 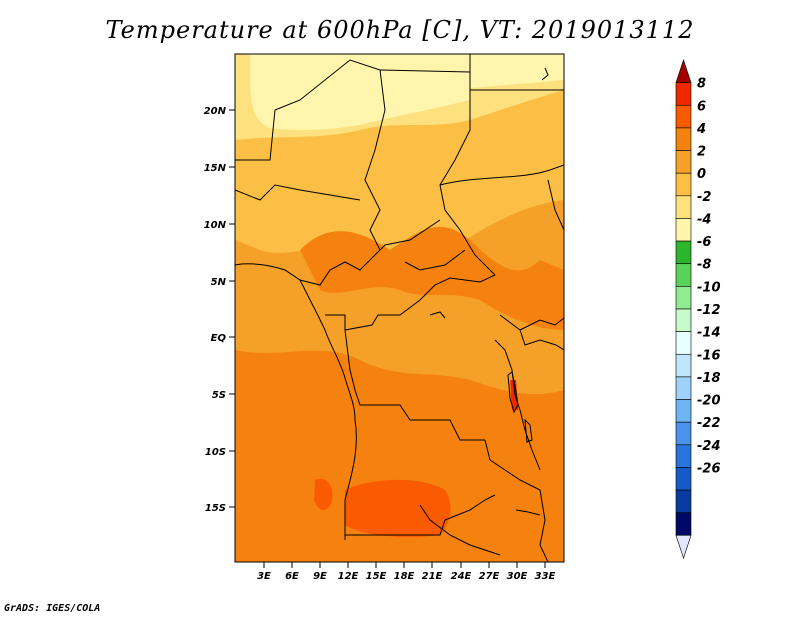 What do you see at coordinates (514, 395) in the screenshot?
I see `field-hot-lake` at bounding box center [514, 395].